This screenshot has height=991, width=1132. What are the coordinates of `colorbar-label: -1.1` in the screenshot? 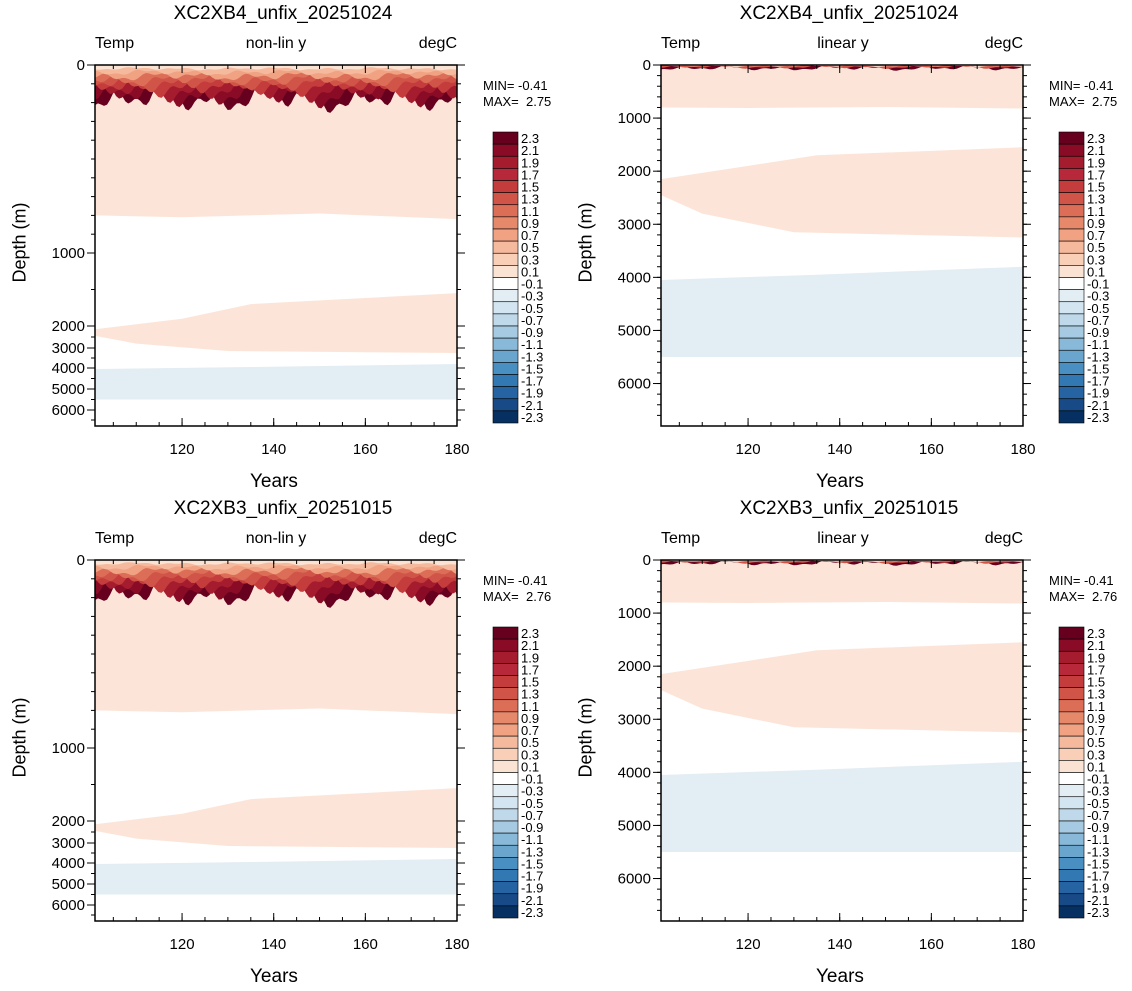 It's located at (532, 344).